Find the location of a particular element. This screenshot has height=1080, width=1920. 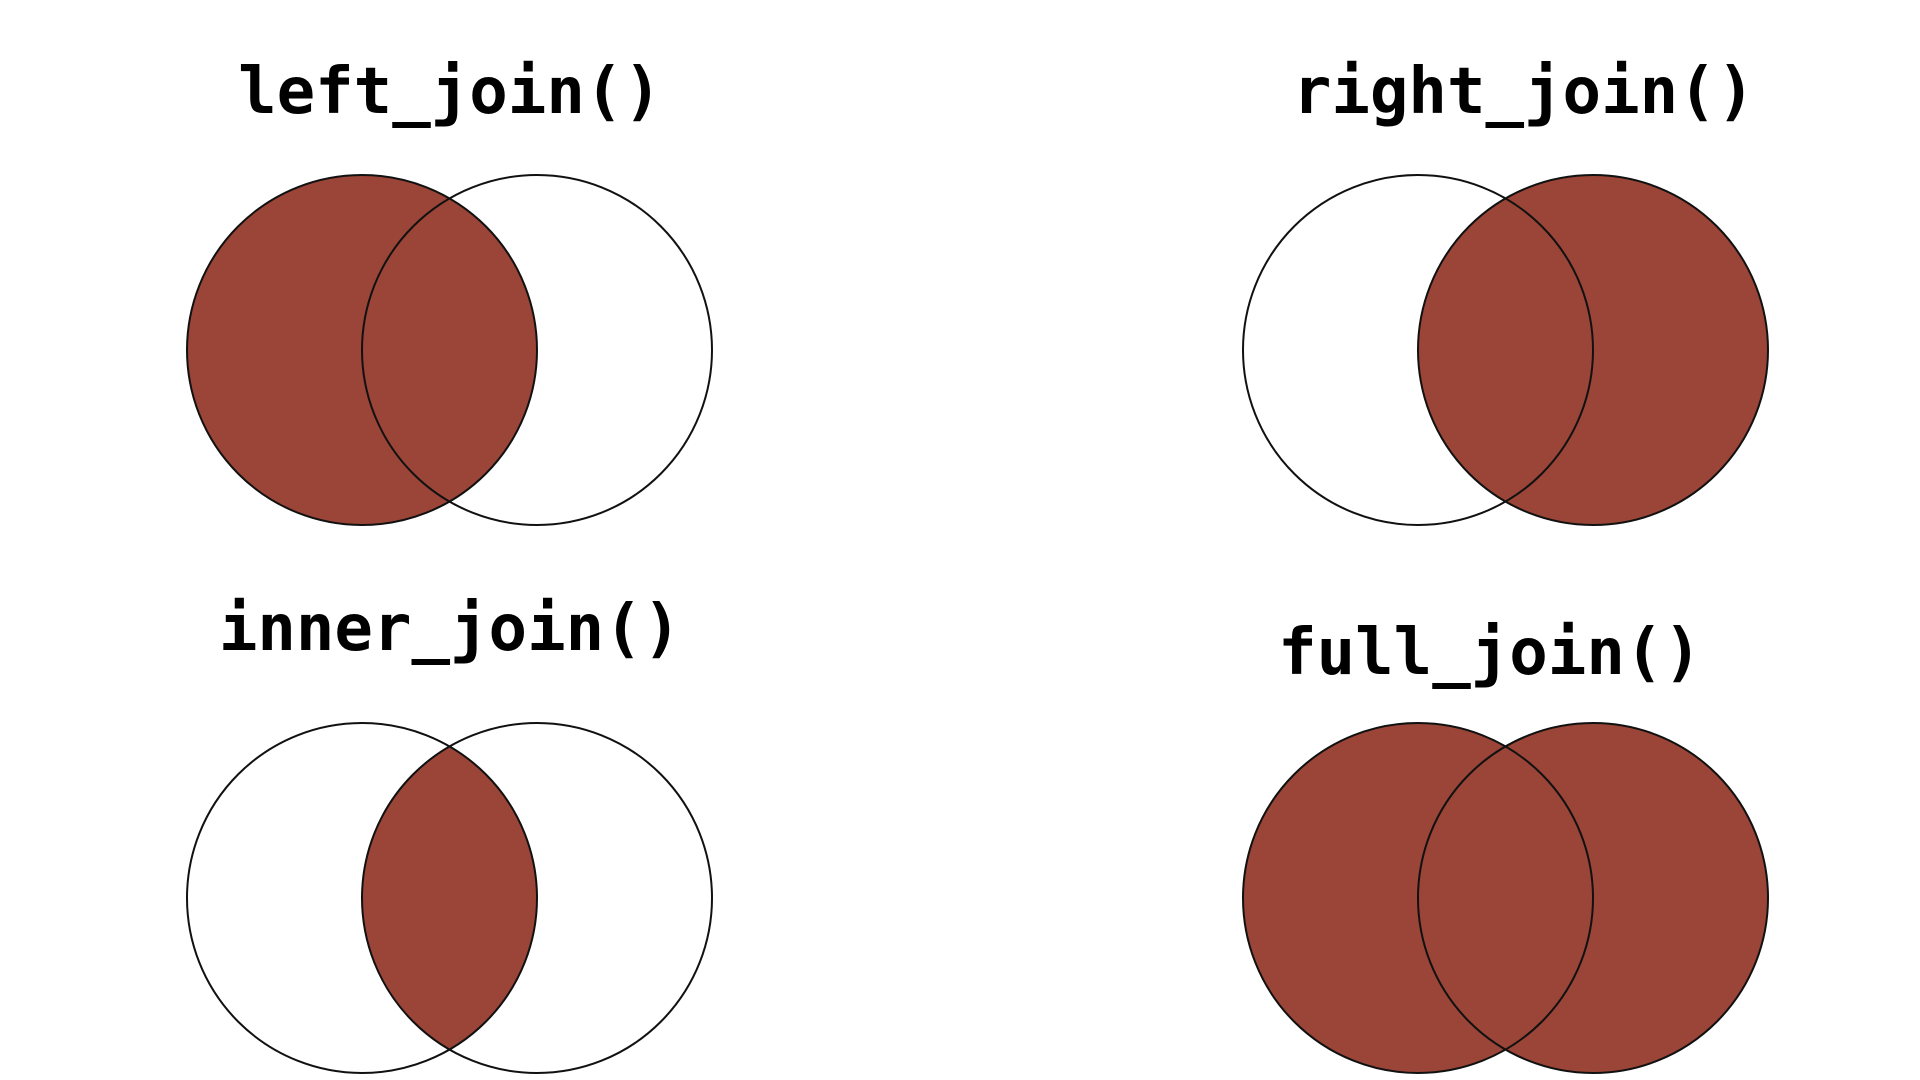

inner-join-title: inner_join() is located at coordinates (450, 629).